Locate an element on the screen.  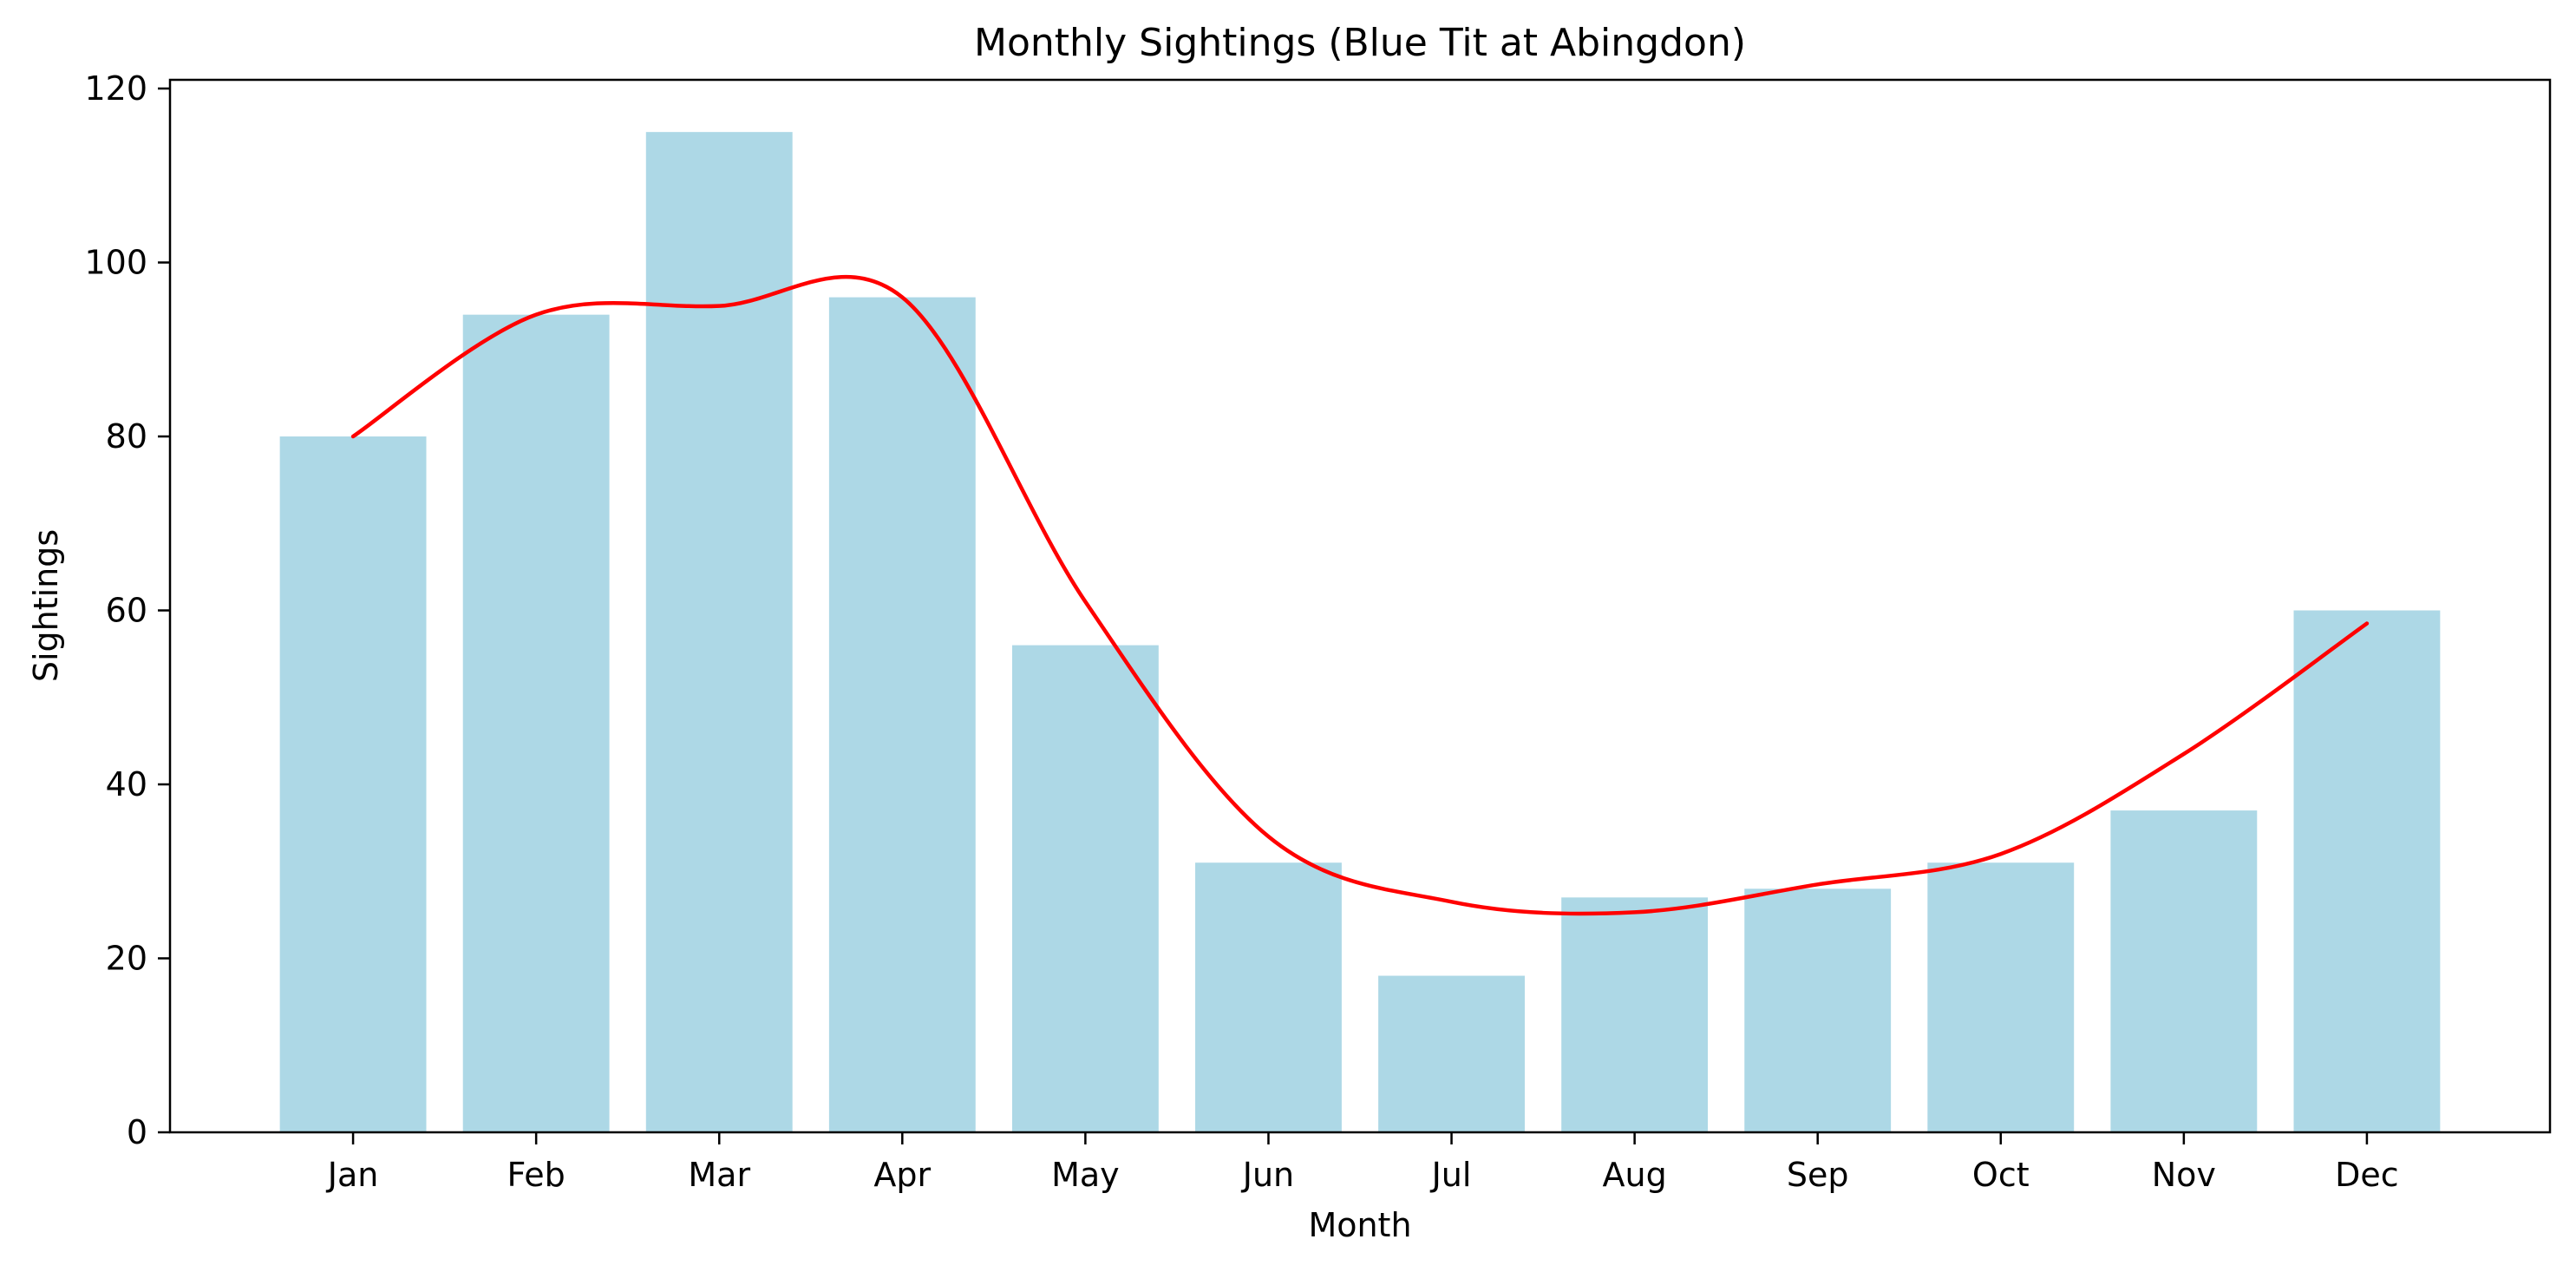
x-tick-label-dec: Dec is located at coordinates (2367, 1175).